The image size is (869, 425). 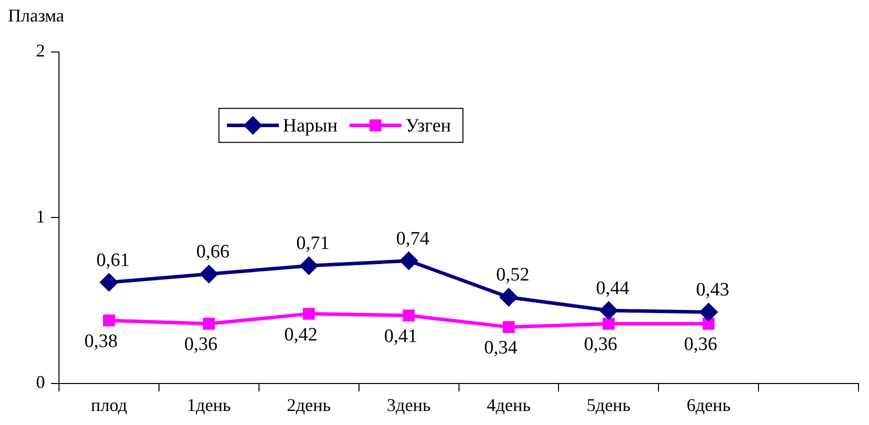 I want to click on data-label: 0,43, so click(x=713, y=290).